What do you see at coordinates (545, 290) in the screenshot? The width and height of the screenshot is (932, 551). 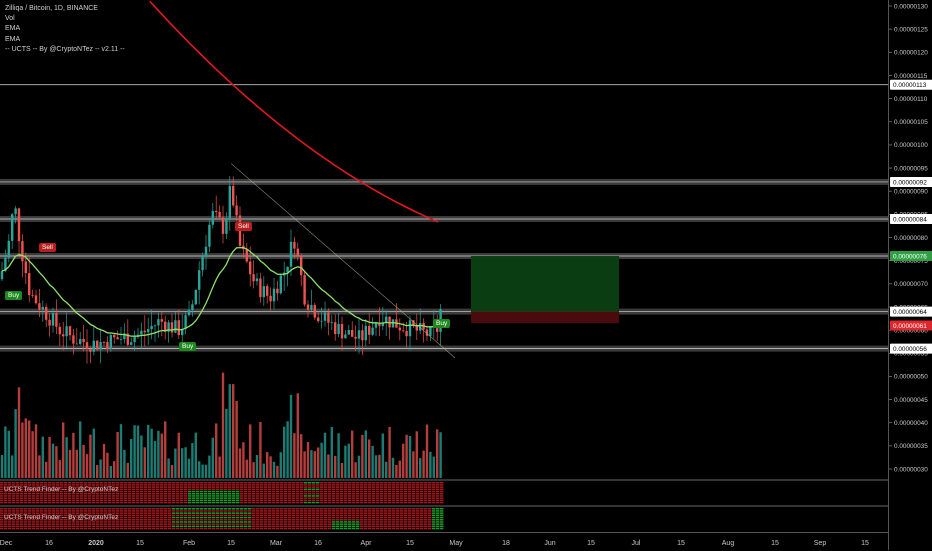 I see `long-position-tool` at bounding box center [545, 290].